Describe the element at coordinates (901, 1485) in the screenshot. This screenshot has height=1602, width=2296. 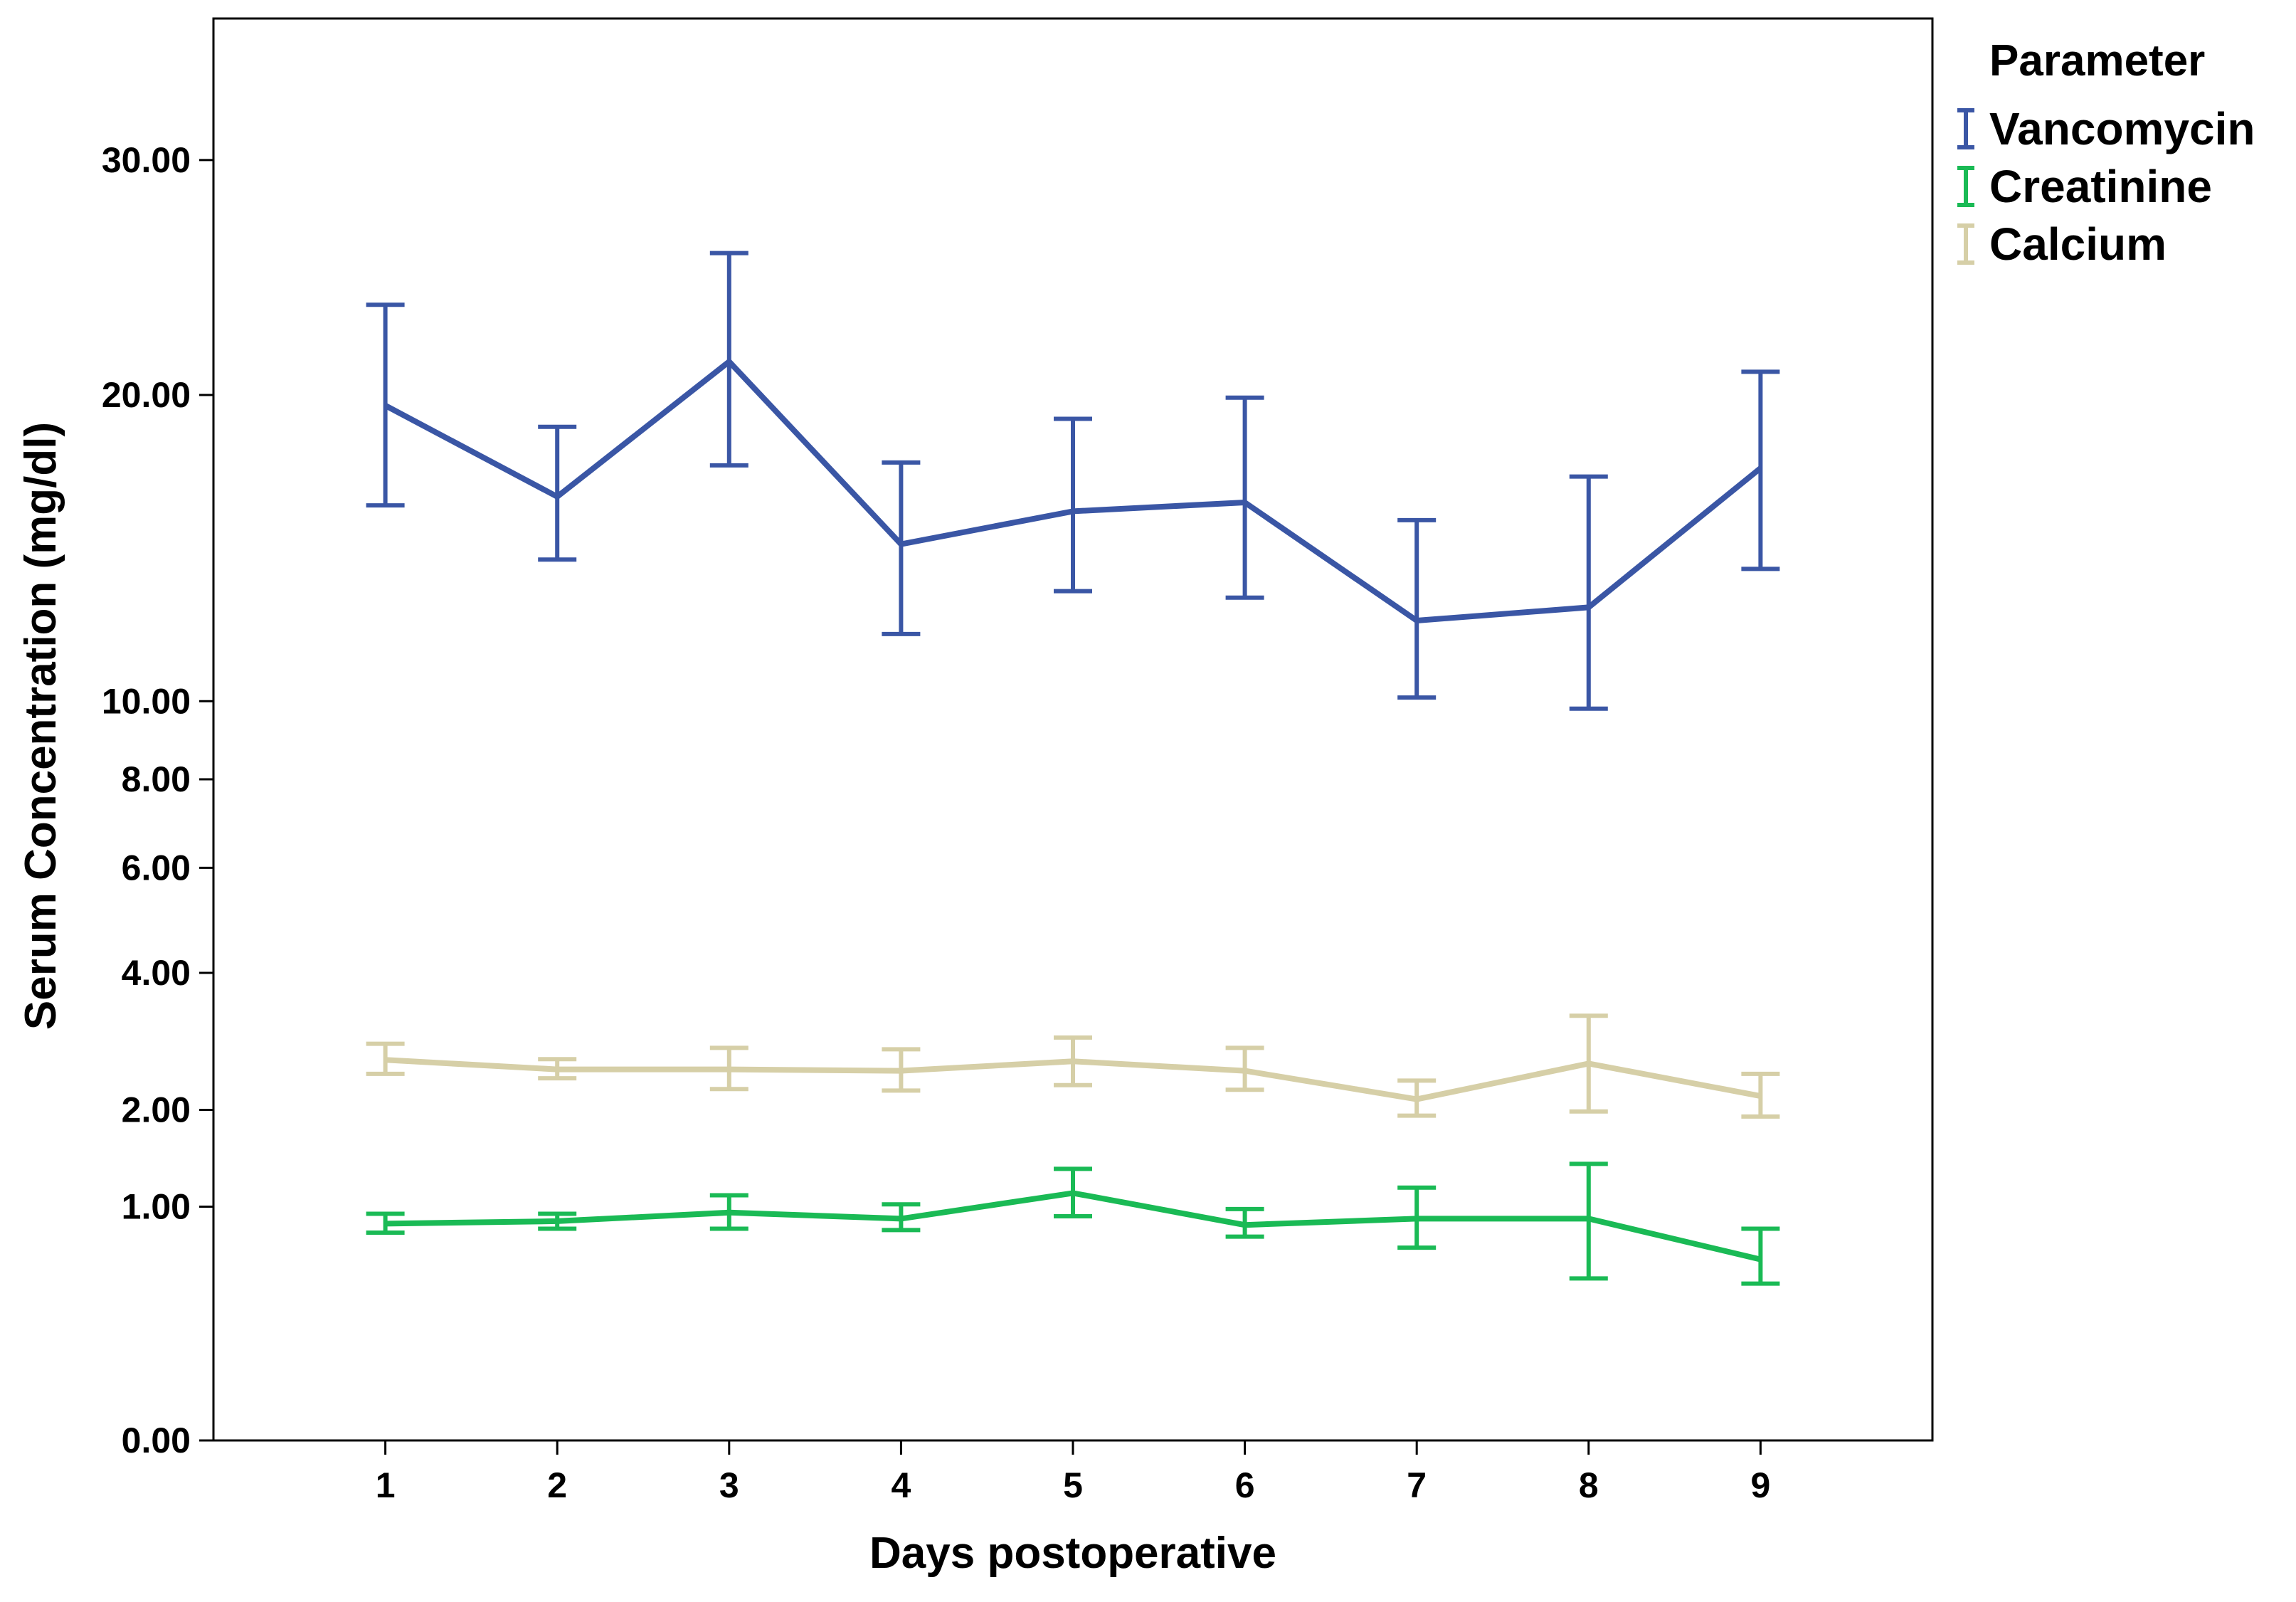
I see `x-tick-label: 4` at that location.